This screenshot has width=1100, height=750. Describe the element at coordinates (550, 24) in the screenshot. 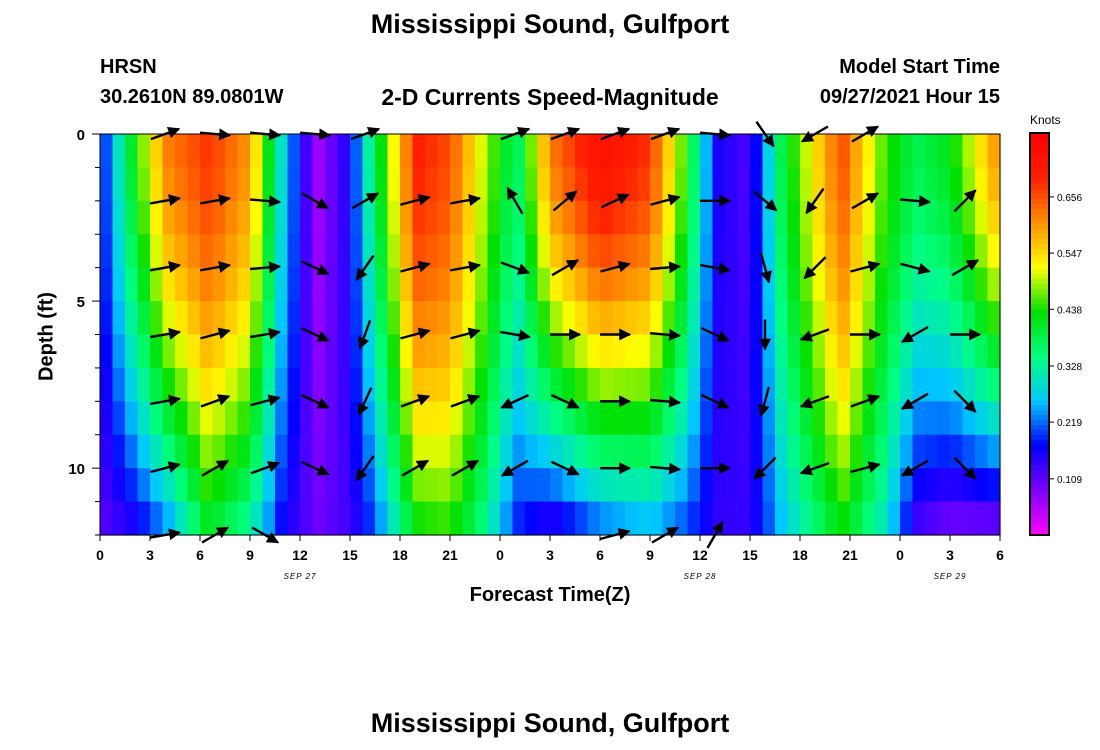

I see `page-title: Mississippi Sound, Gulfport` at that location.